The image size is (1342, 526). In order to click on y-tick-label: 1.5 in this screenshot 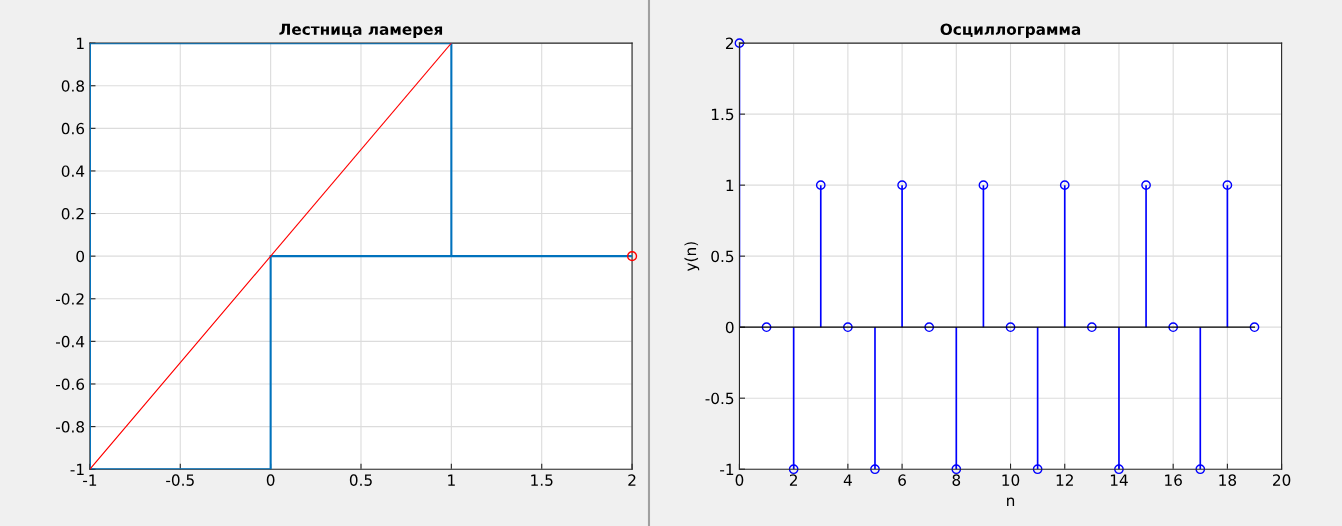, I will do `click(722, 114)`.